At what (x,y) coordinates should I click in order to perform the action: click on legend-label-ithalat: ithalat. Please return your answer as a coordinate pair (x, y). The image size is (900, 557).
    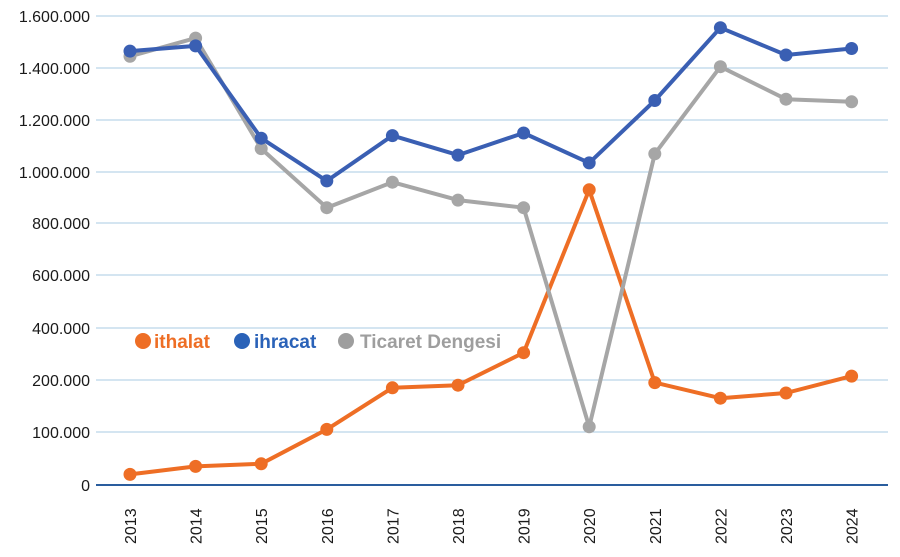
    Looking at the image, I should click on (182, 342).